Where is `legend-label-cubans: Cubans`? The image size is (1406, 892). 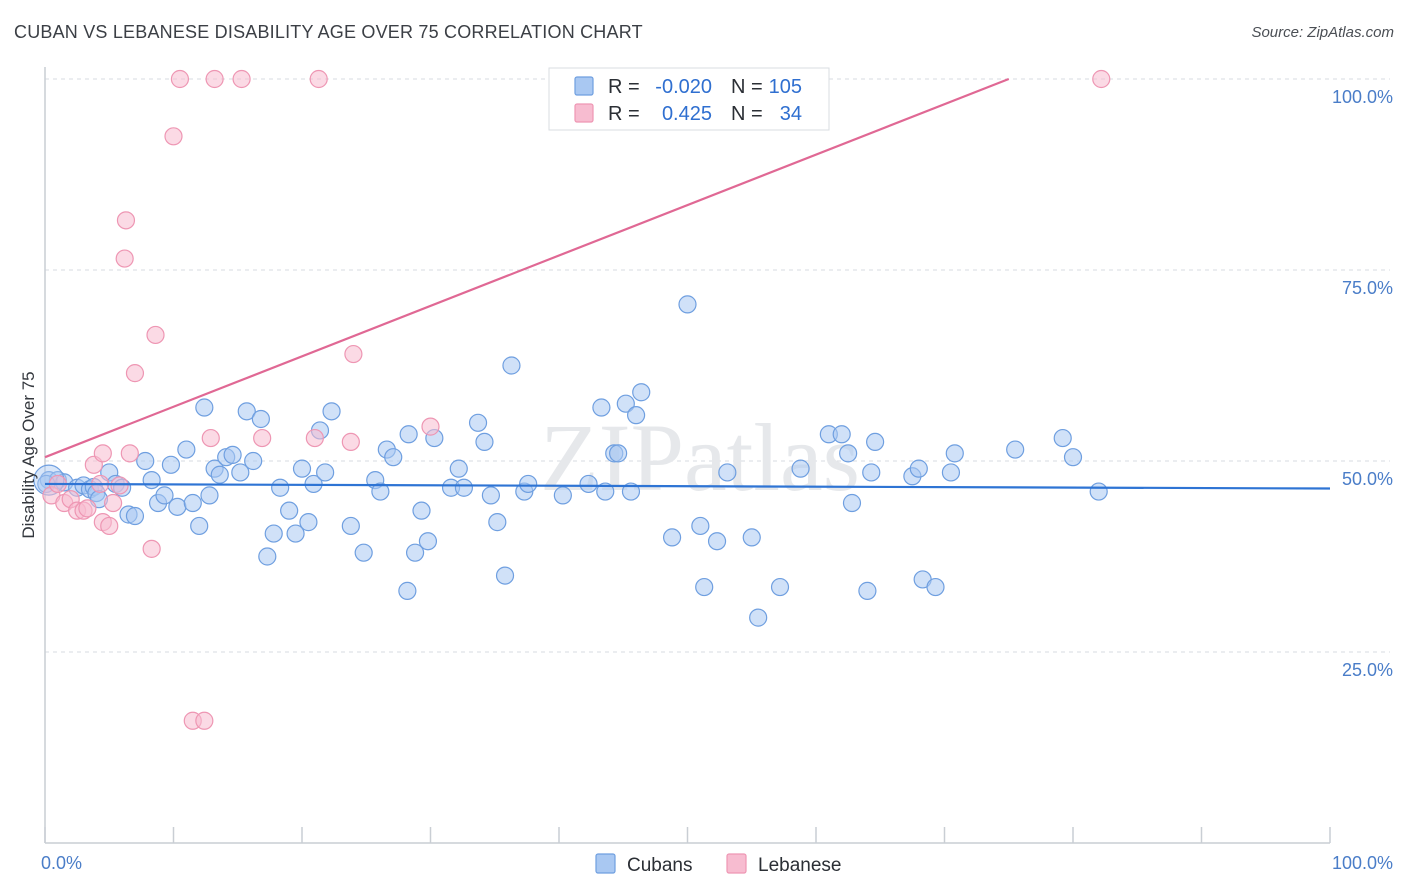
legend-label-cubans: Cubans is located at coordinates (660, 865).